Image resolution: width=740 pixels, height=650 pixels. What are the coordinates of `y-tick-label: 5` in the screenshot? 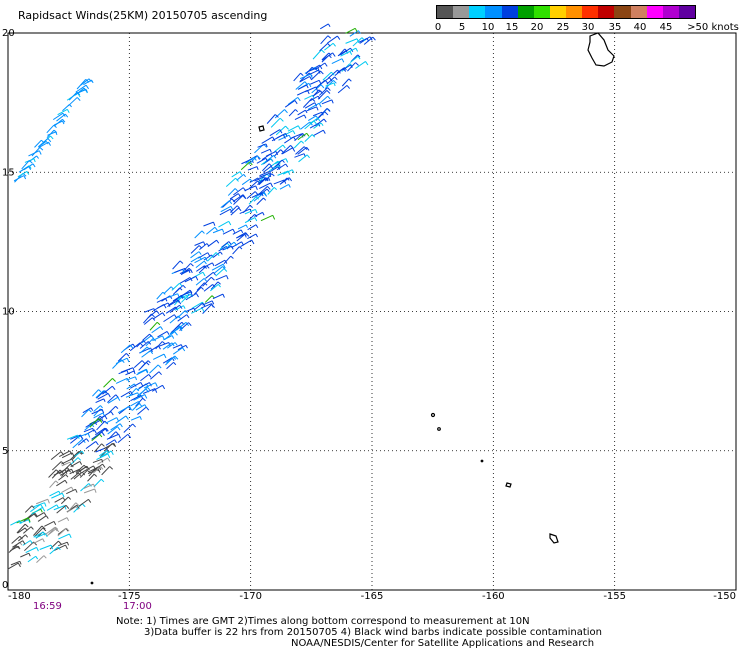 It's located at (5, 451).